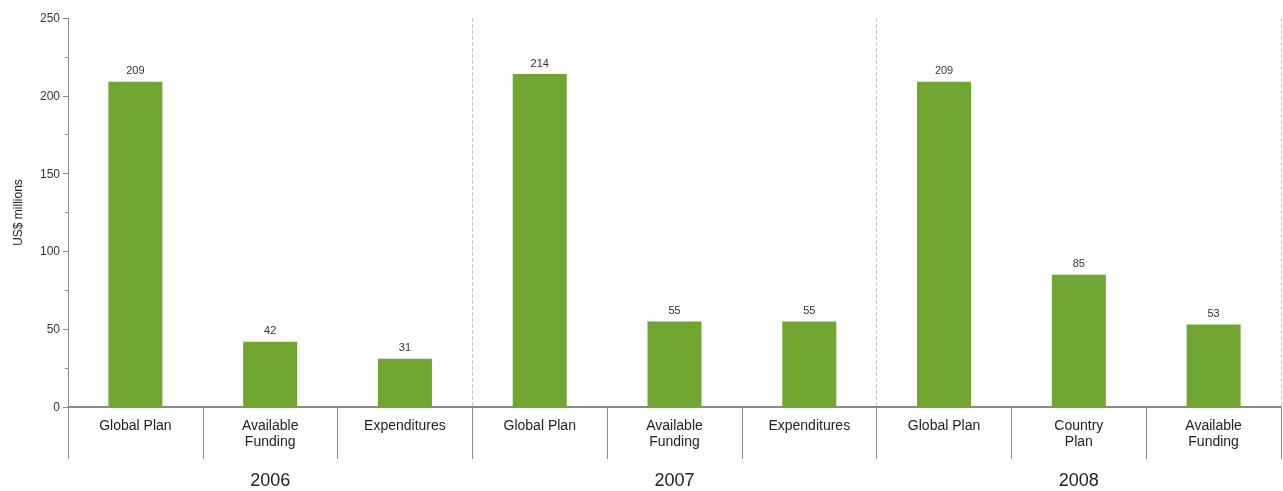 This screenshot has width=1283, height=491. What do you see at coordinates (50, 18) in the screenshot?
I see `y-tick-label: 250` at bounding box center [50, 18].